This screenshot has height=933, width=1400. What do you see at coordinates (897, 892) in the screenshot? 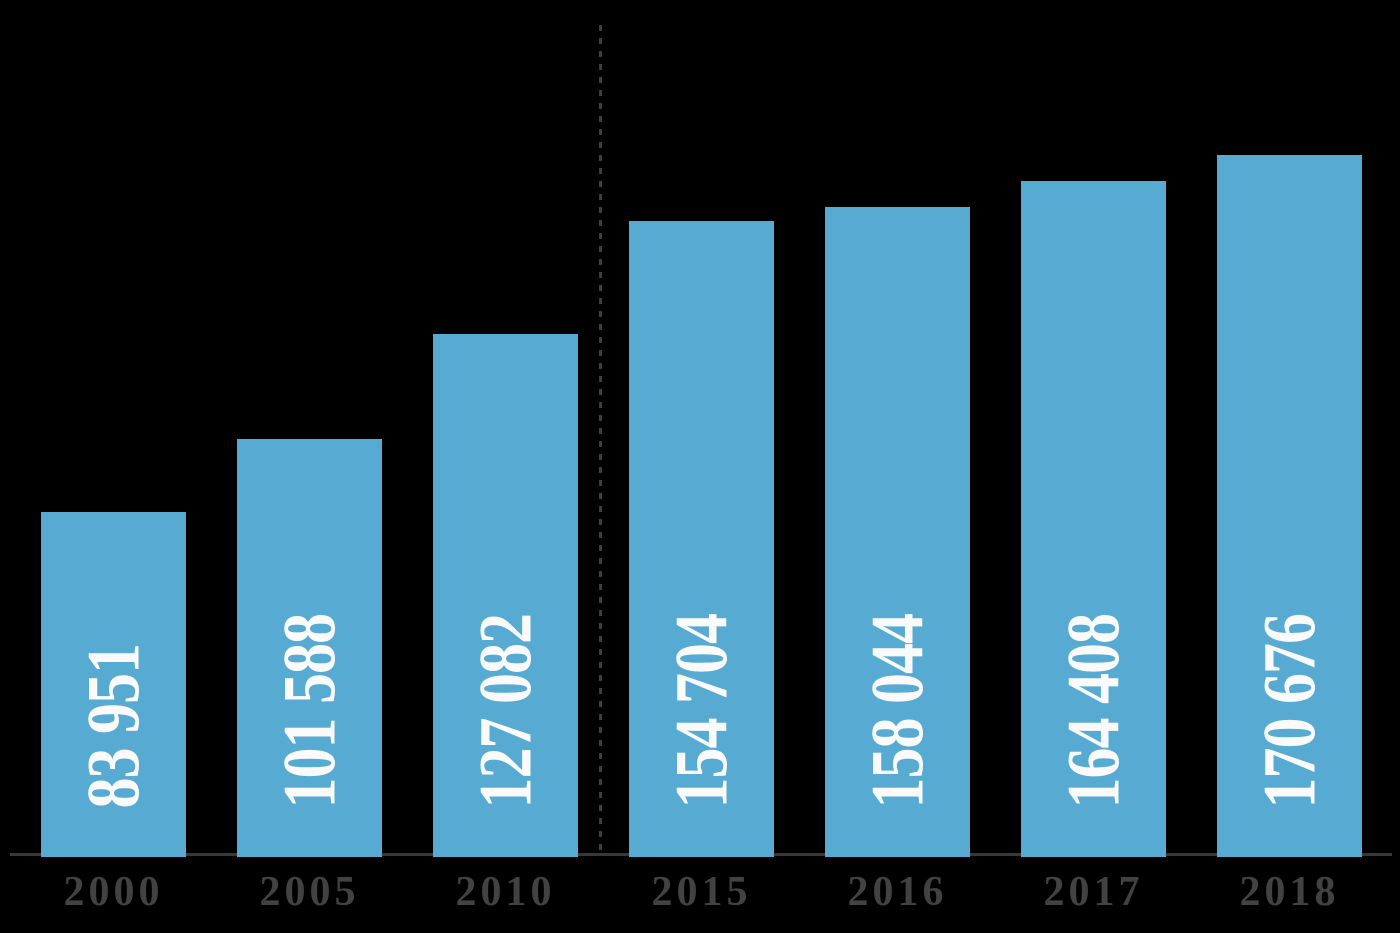
I see `x-tick-label-2016: 2016` at bounding box center [897, 892].